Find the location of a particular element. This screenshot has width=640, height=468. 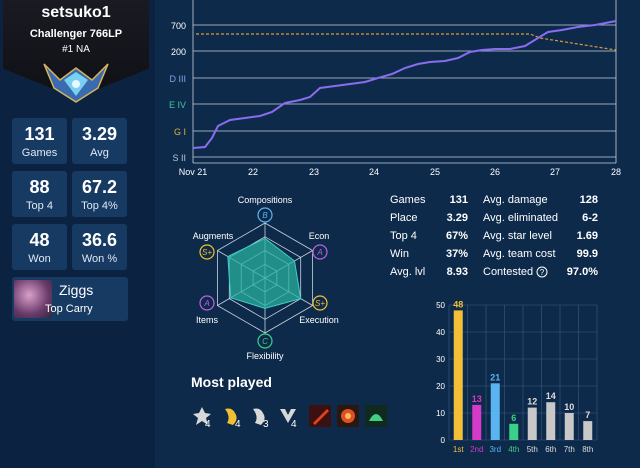

lp-x-tick: 23 is located at coordinates (314, 172).